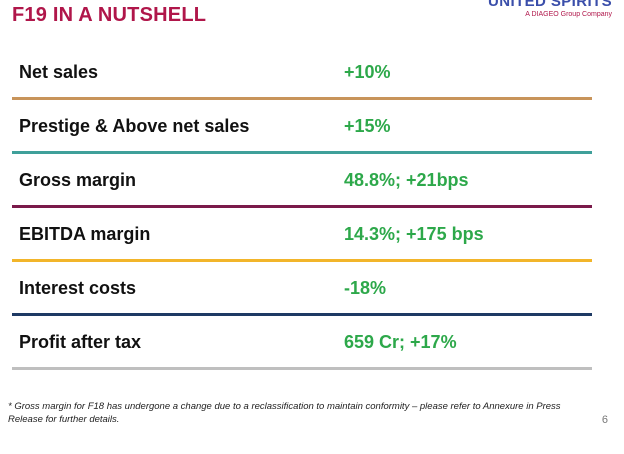 Image resolution: width=624 pixels, height=454 pixels. I want to click on metric-row-ebitda-margin: EBITDA margin 14.3%; +175 bps, so click(302, 235).